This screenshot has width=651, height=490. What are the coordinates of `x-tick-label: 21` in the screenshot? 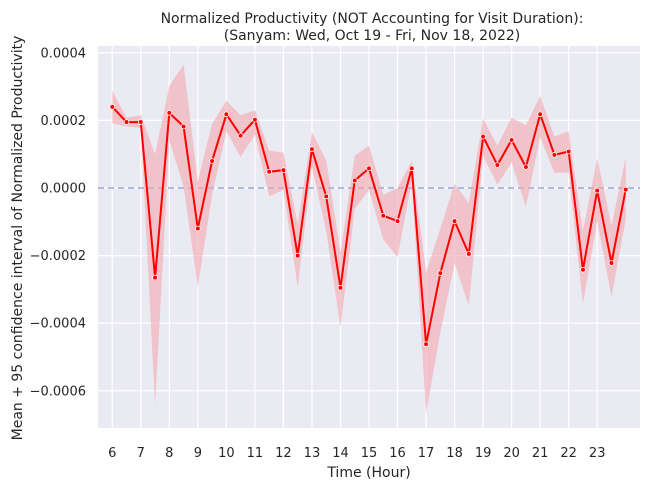 It's located at (540, 453).